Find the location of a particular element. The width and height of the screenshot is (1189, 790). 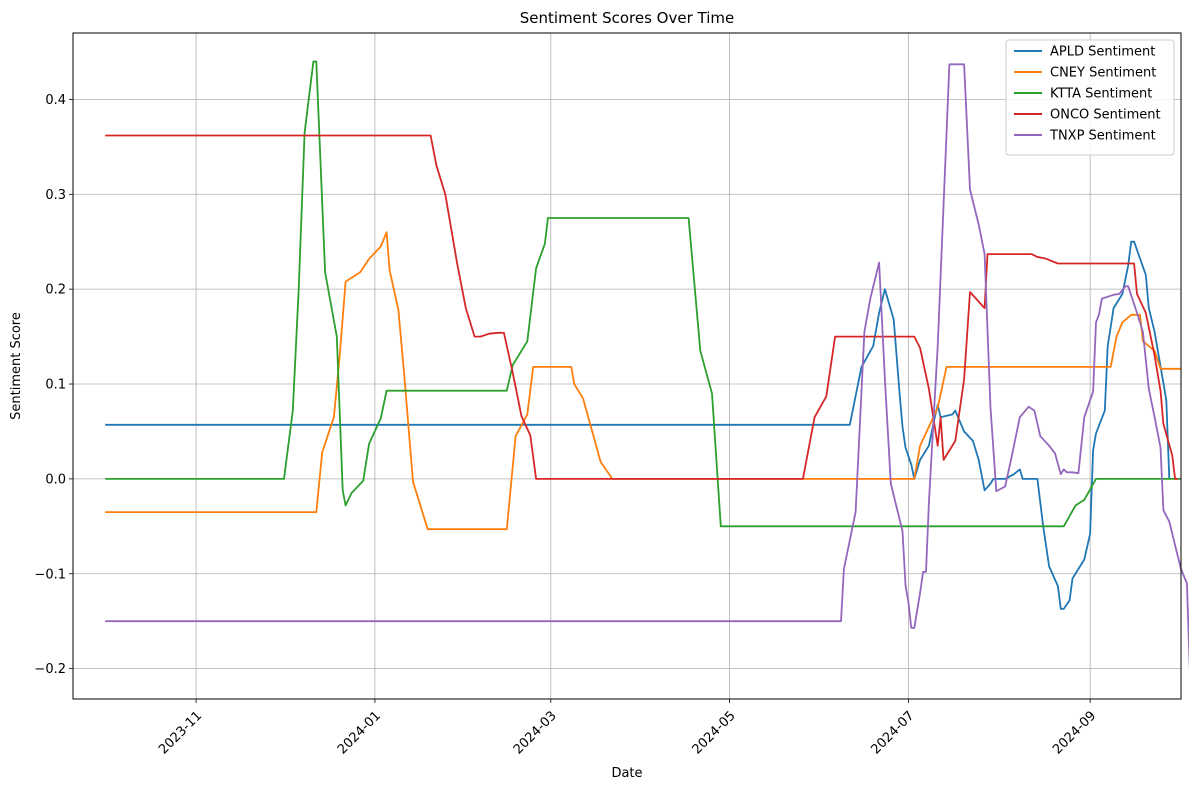

x-tick-label: 2024-03 is located at coordinates (535, 732).